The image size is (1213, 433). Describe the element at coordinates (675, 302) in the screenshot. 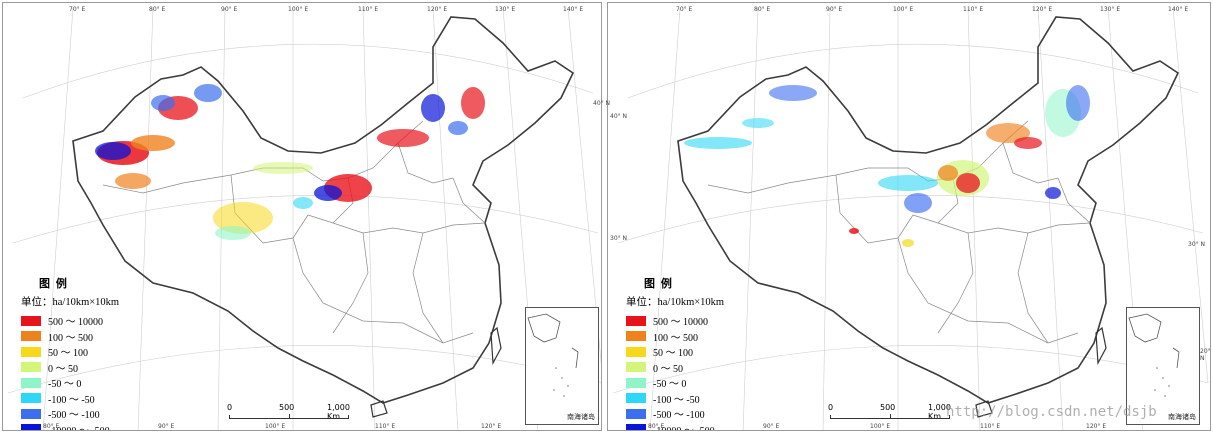

I see `legend-unit: 单位：ha/10km×10km` at that location.